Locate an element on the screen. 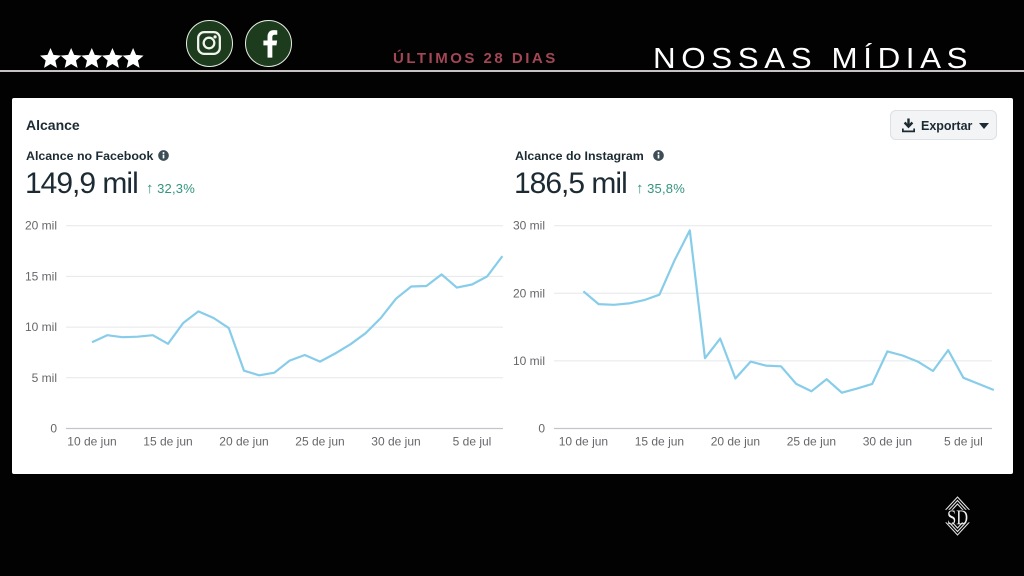  svg-text: 30 mil is located at coordinates (529, 226).